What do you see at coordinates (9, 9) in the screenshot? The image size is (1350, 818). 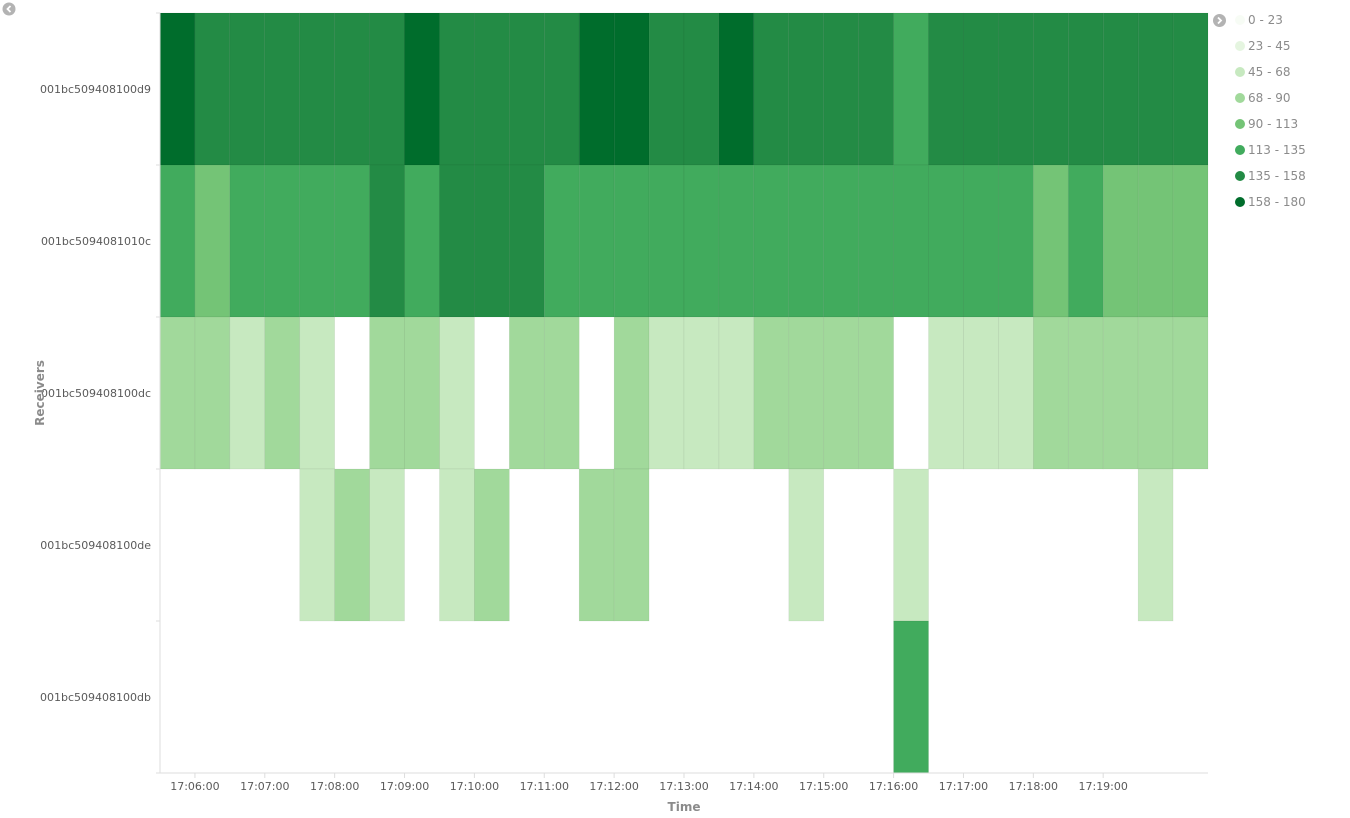 I see `collapse-left-button` at bounding box center [9, 9].